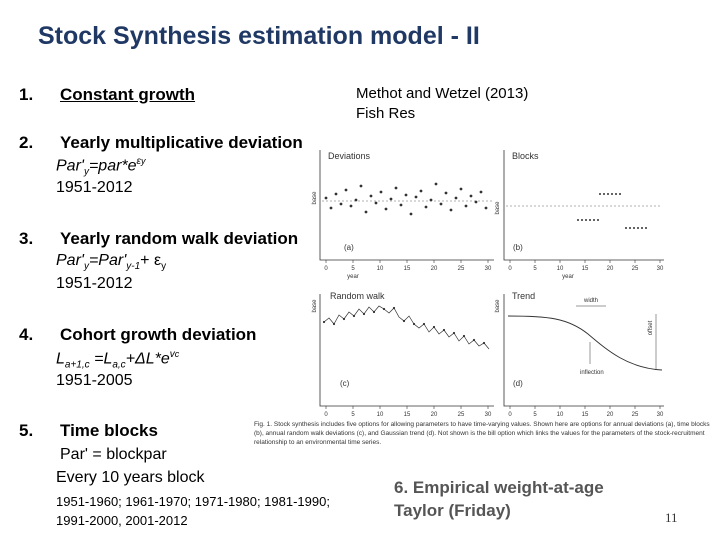 The height and width of the screenshot is (540, 720). What do you see at coordinates (488, 415) in the screenshot?
I see `tick-c-6: 30` at bounding box center [488, 415].